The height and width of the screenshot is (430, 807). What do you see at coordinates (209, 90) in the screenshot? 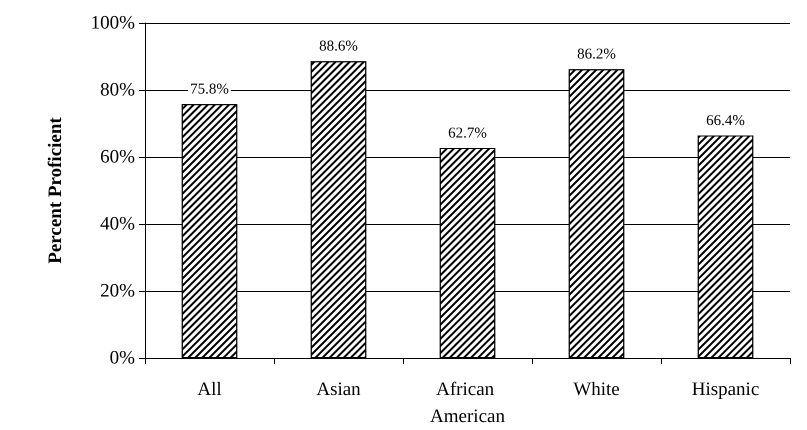
I see `data-label: 75.8%` at bounding box center [209, 90].